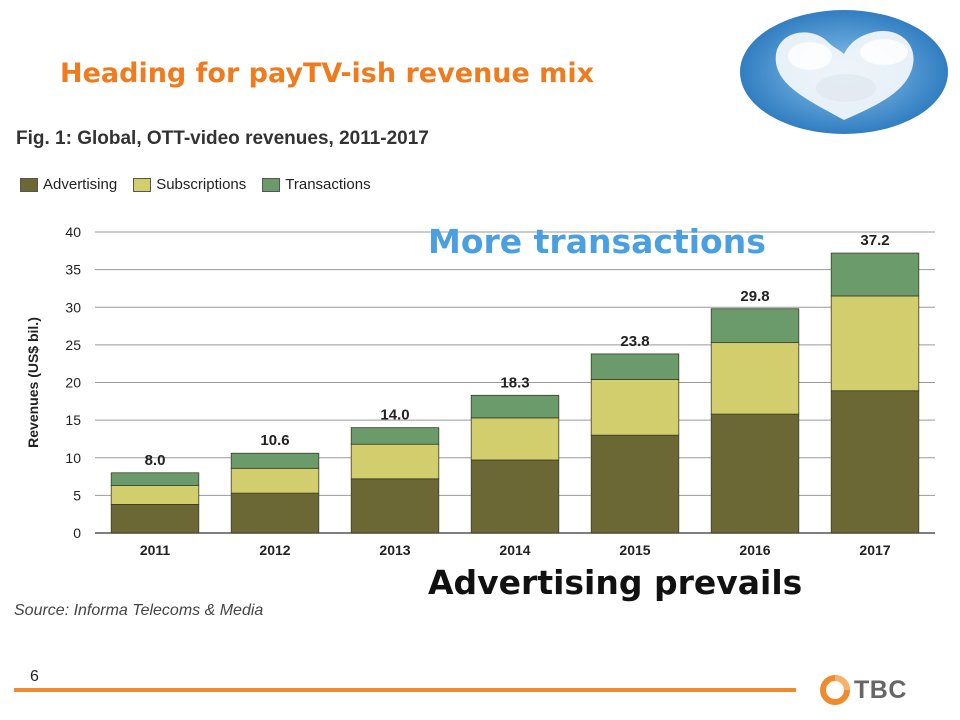 The height and width of the screenshot is (720, 960). What do you see at coordinates (395, 436) in the screenshot?
I see `bar-transactions-2013` at bounding box center [395, 436].